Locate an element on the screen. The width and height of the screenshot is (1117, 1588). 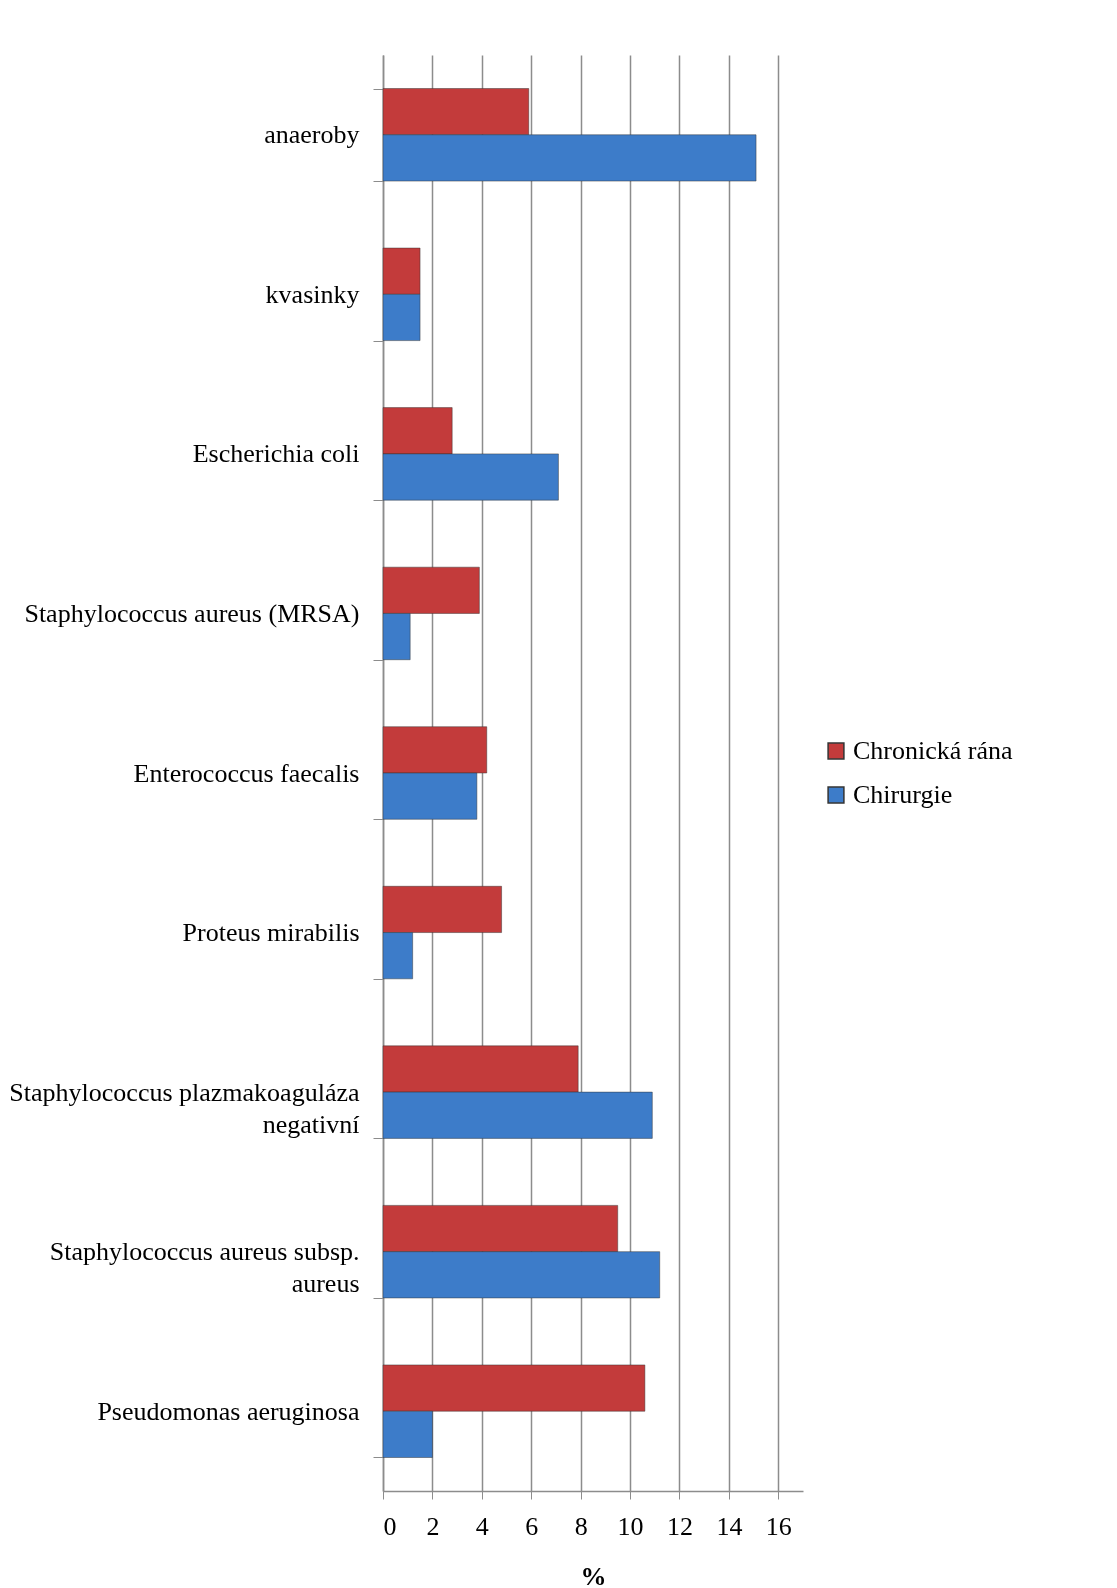
y-tick-label: Staphylococcus plazmakoaguláza negativní is located at coordinates (184, 1108).